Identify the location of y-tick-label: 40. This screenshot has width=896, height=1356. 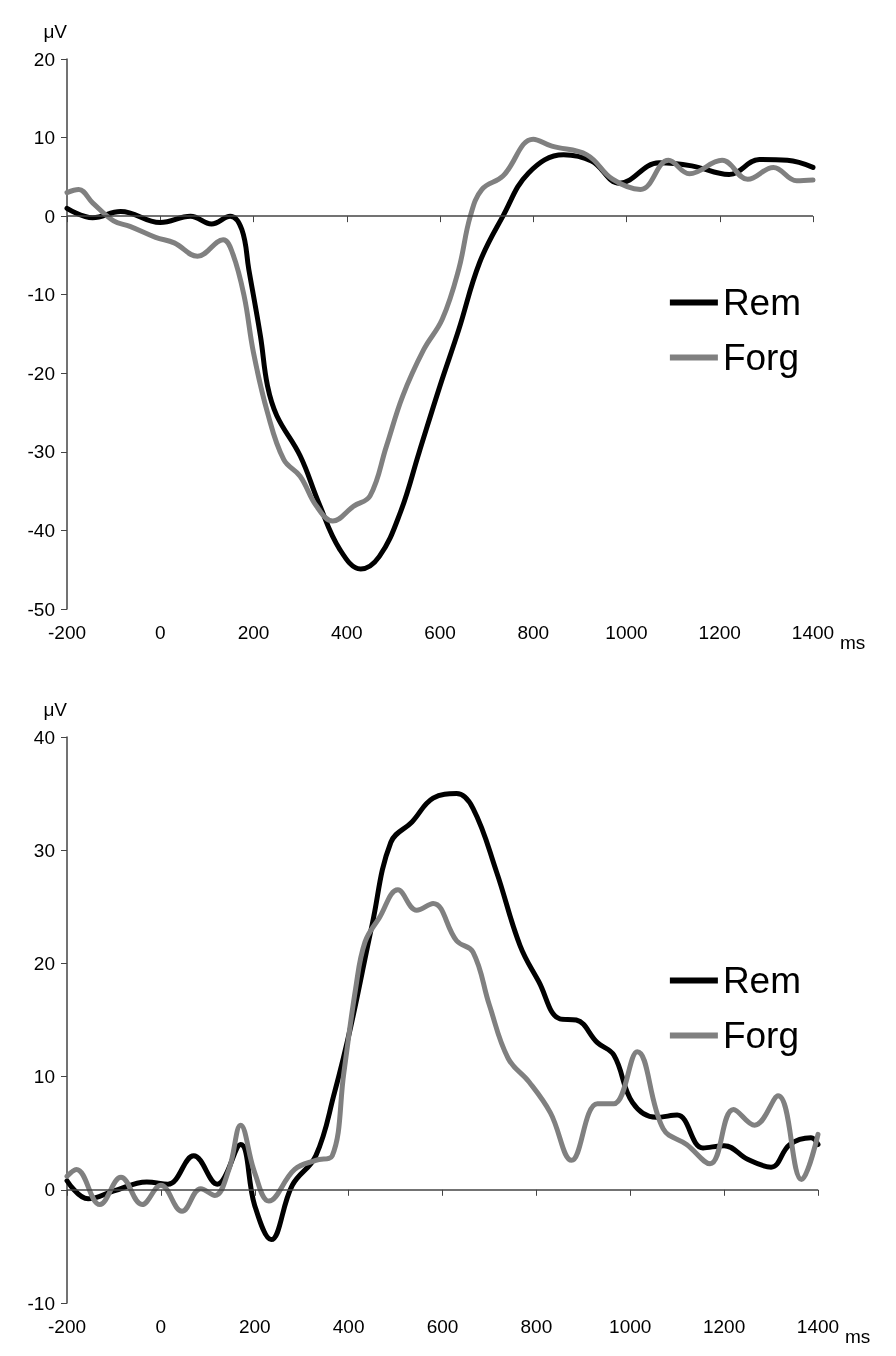
(44, 737).